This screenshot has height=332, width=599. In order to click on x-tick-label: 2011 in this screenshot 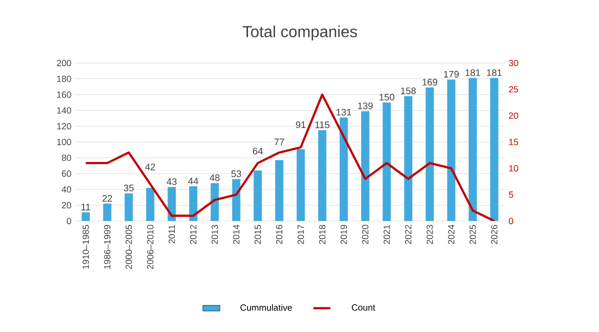, I will do `click(171, 234)`.